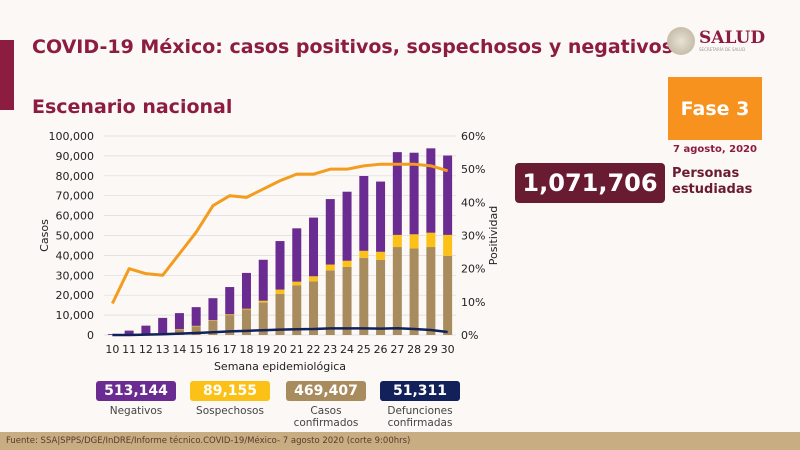 The width and height of the screenshot is (800, 450). I want to click on studied-label: Personas estudiadas, so click(712, 182).